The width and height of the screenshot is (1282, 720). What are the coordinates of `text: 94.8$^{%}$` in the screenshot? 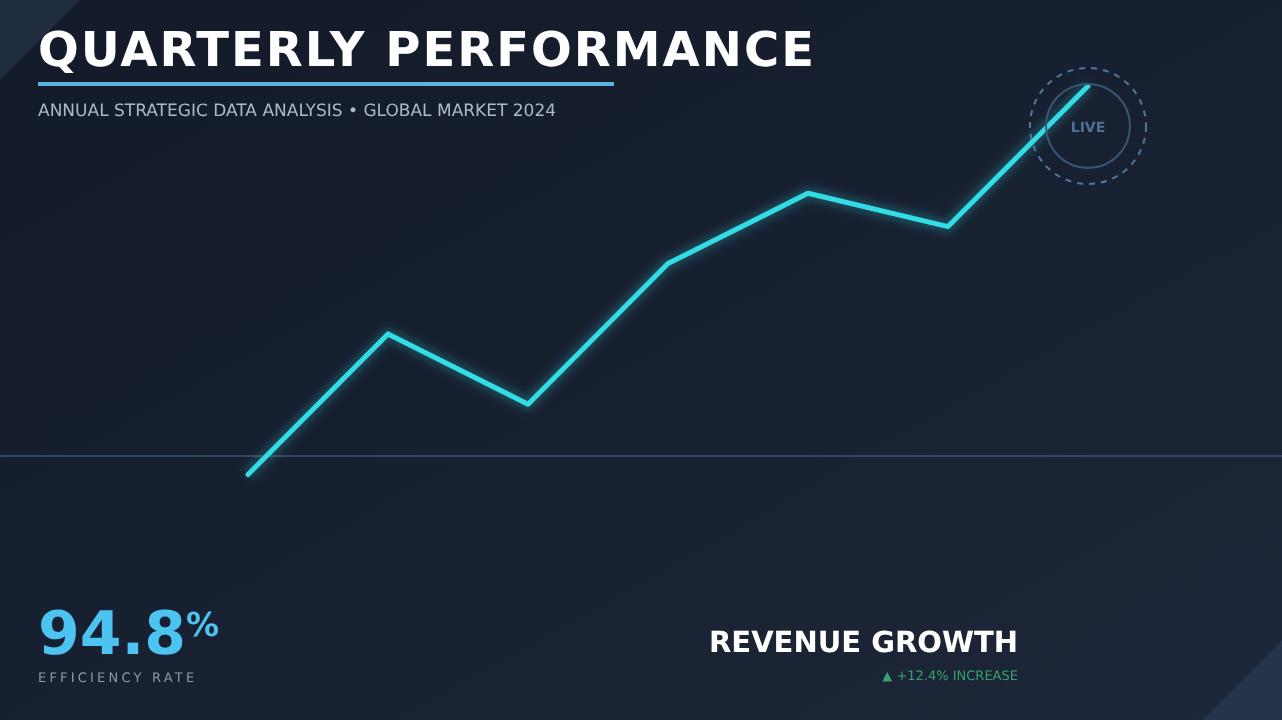 It's located at (129, 635).